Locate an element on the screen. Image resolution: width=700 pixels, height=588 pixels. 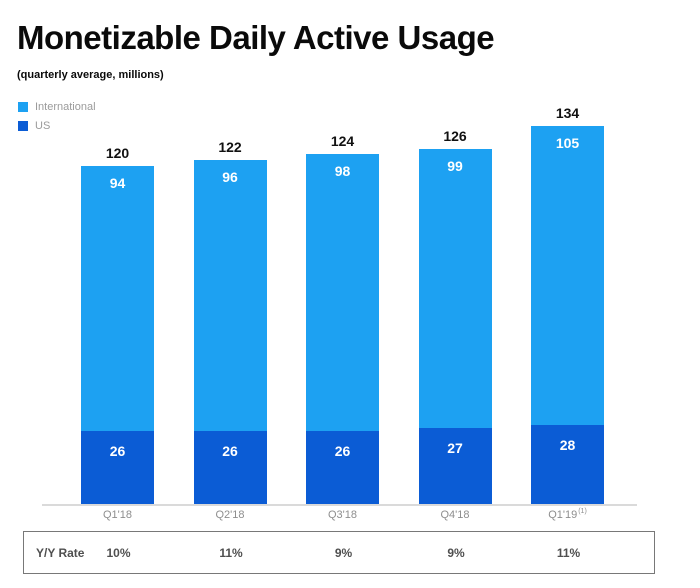
legend-label: International is located at coordinates (65, 107).